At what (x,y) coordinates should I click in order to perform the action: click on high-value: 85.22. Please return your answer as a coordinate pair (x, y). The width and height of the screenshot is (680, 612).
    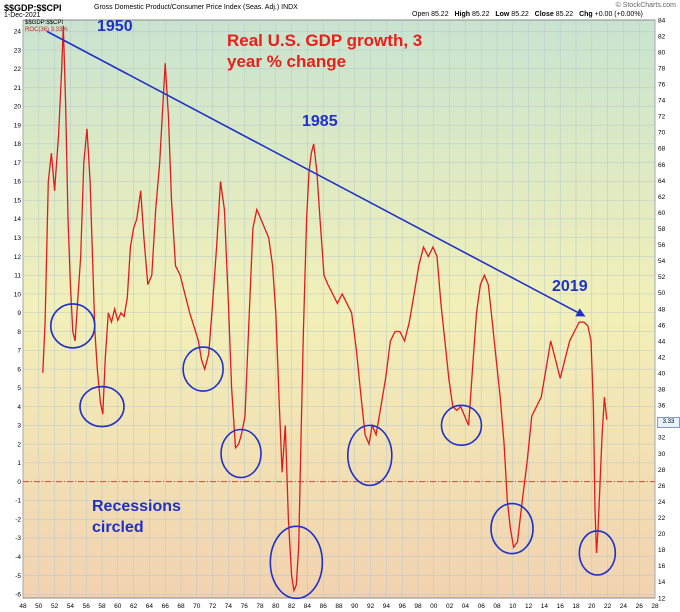
    Looking at the image, I should click on (480, 14).